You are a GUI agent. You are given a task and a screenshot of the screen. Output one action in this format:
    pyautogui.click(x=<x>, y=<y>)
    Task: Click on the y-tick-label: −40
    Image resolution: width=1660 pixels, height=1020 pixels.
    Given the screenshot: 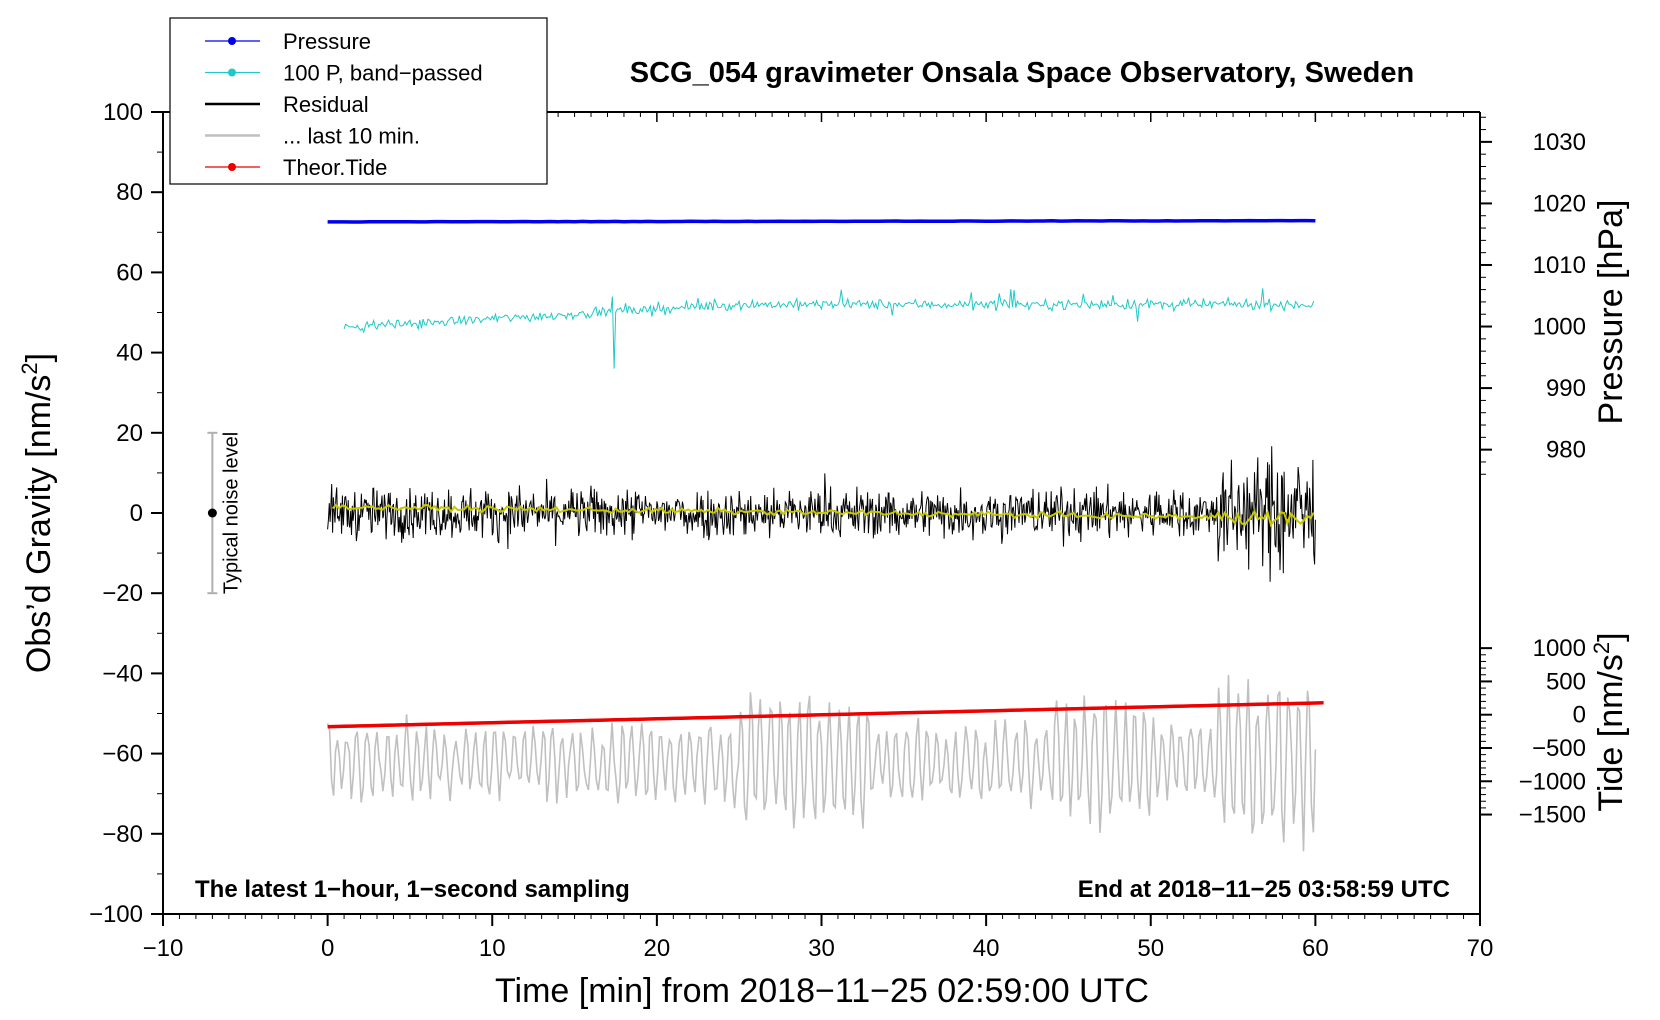 What is the action you would take?
    pyautogui.click(x=122, y=673)
    